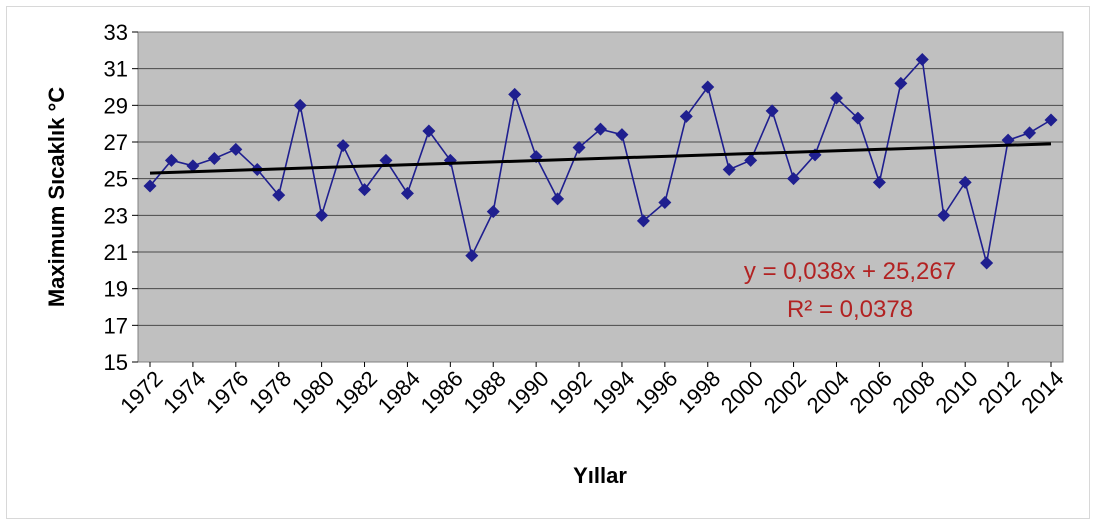  I want to click on x-axis-title: Yıllar, so click(600, 475).